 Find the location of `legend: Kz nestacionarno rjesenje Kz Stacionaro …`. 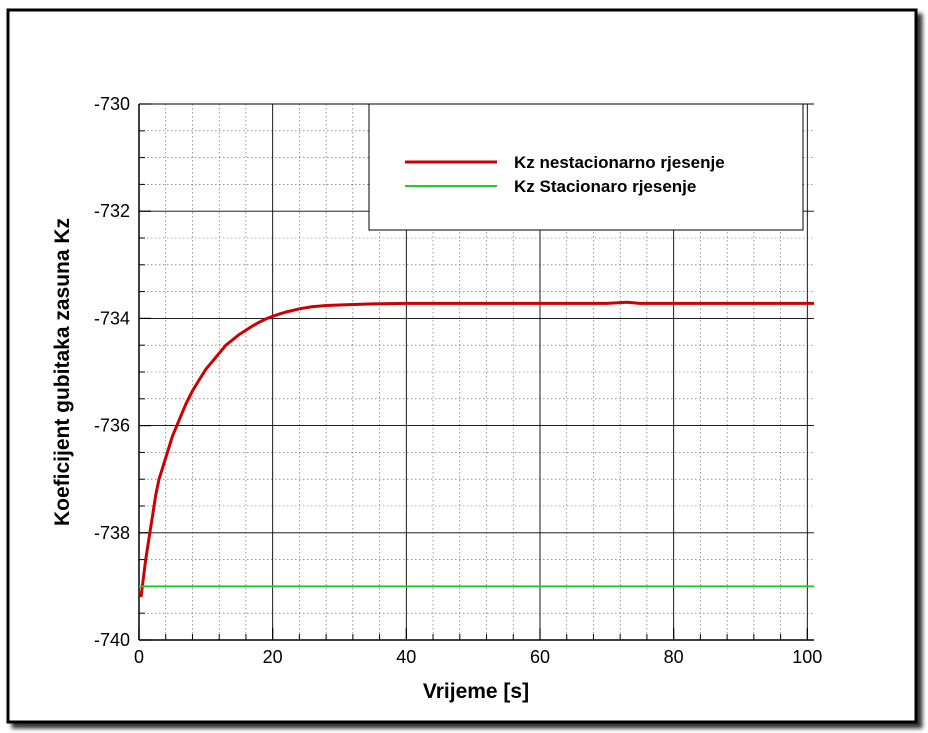

legend: Kz nestacionarno rjesenje Kz Stacionaro … is located at coordinates (586, 167).